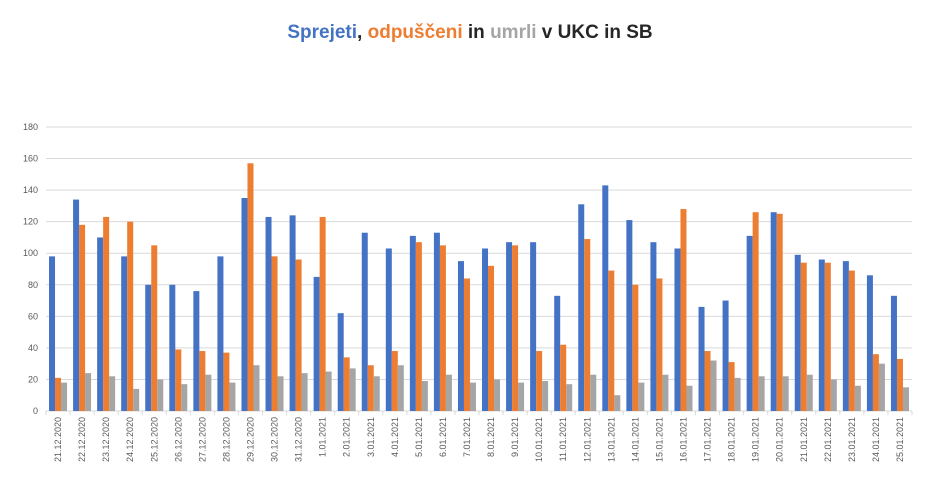 This screenshot has width=940, height=503. Describe the element at coordinates (106, 439) in the screenshot. I see `x-tick-label: 23.12.2020` at that location.